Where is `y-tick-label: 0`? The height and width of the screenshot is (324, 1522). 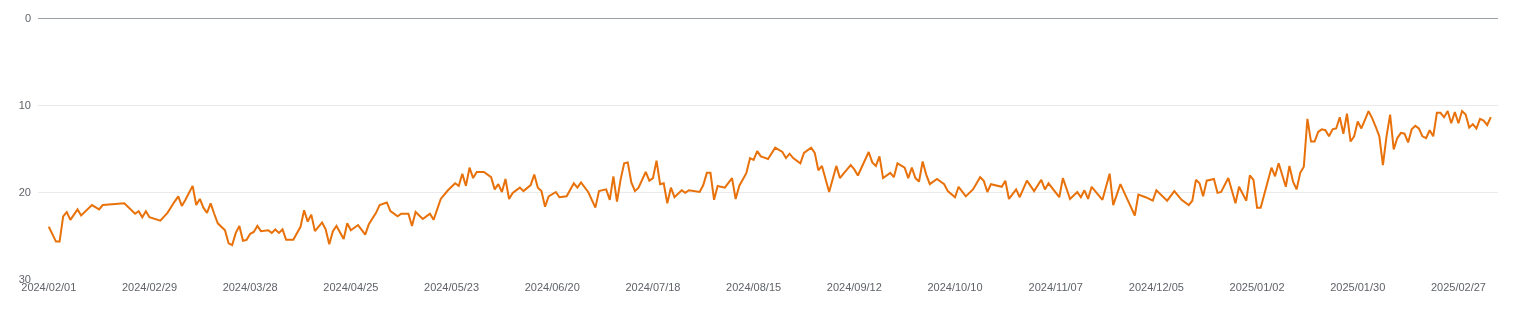
y-tick-label: 0 is located at coordinates (27, 17).